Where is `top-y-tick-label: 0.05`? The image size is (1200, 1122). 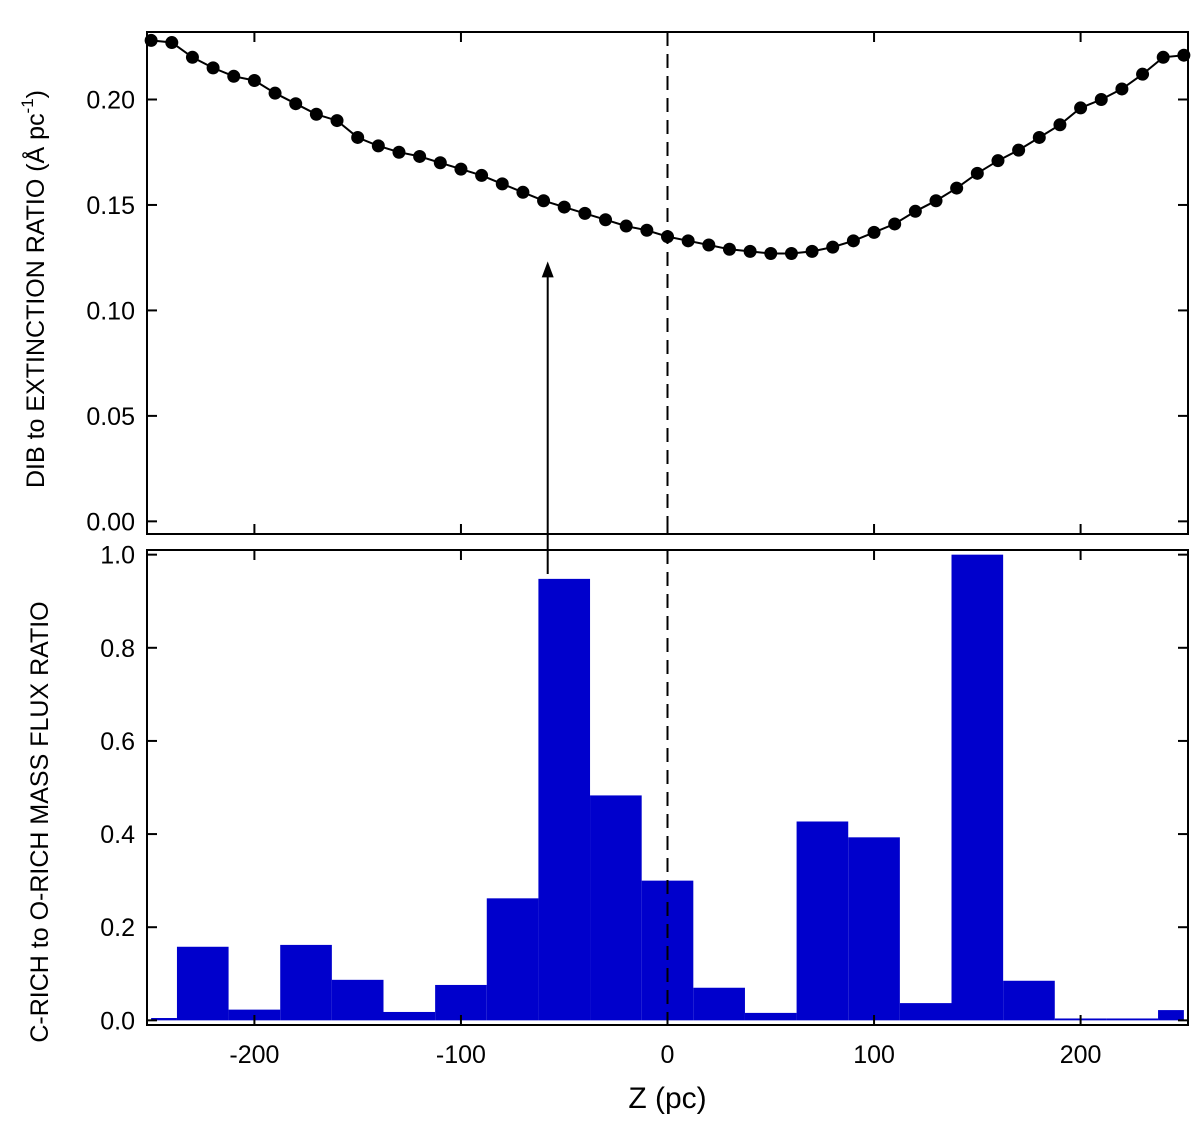 top-y-tick-label: 0.05 is located at coordinates (110, 417).